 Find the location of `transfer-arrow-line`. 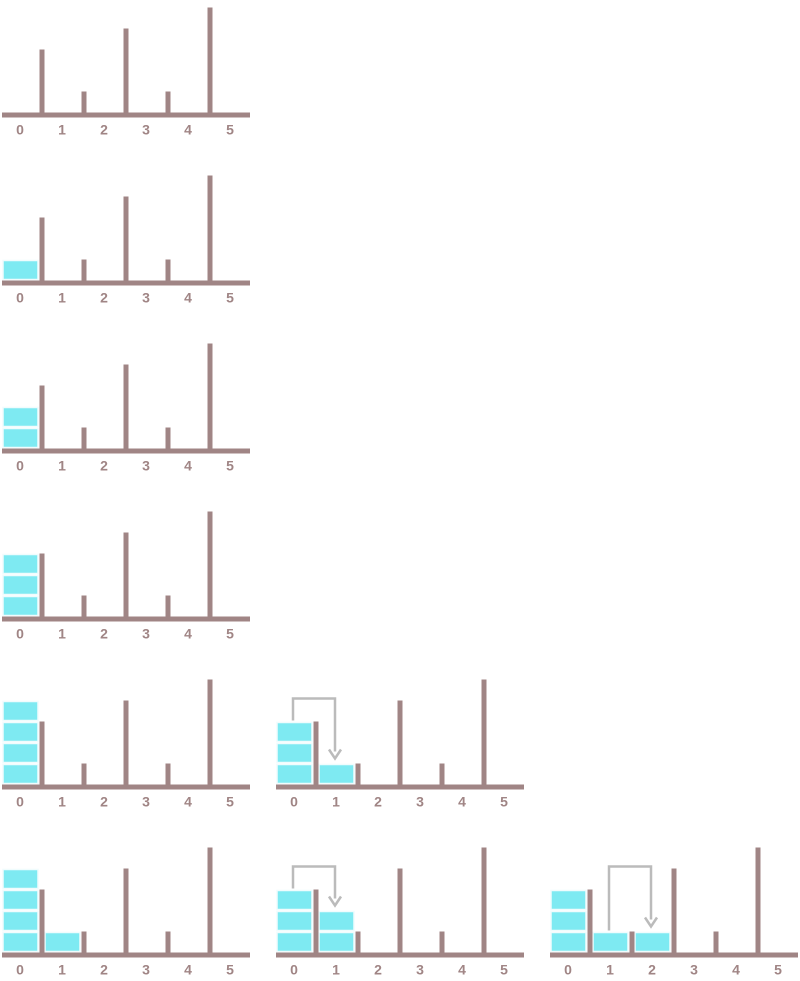

transfer-arrow-line is located at coordinates (314, 882).